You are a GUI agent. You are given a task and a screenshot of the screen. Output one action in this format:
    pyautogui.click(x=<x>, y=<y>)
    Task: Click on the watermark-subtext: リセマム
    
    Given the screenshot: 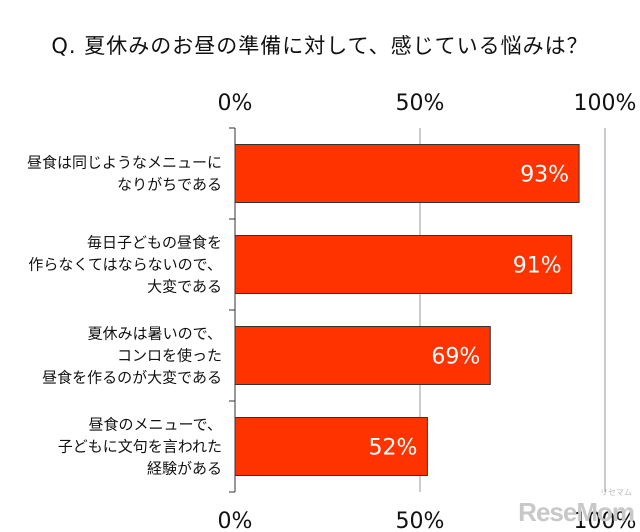 What is the action you would take?
    pyautogui.click(x=616, y=492)
    